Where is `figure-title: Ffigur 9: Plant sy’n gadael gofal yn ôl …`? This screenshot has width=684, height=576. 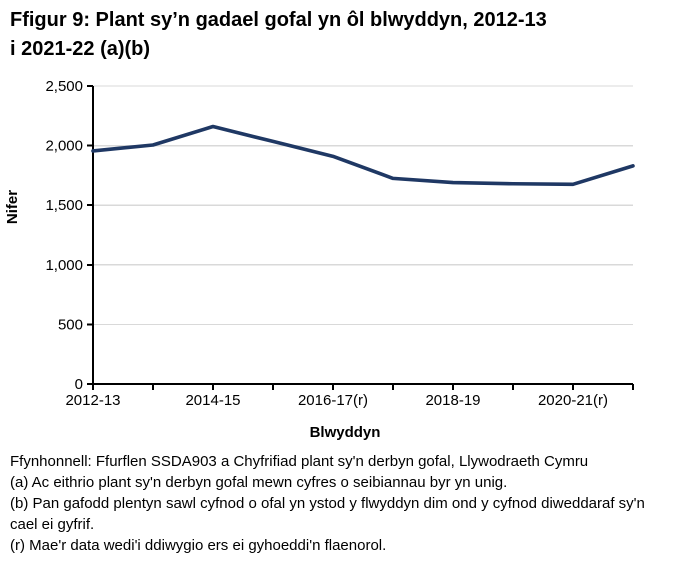 figure-title: Ffigur 9: Plant sy’n gadael gofal yn ôl … is located at coordinates (340, 35).